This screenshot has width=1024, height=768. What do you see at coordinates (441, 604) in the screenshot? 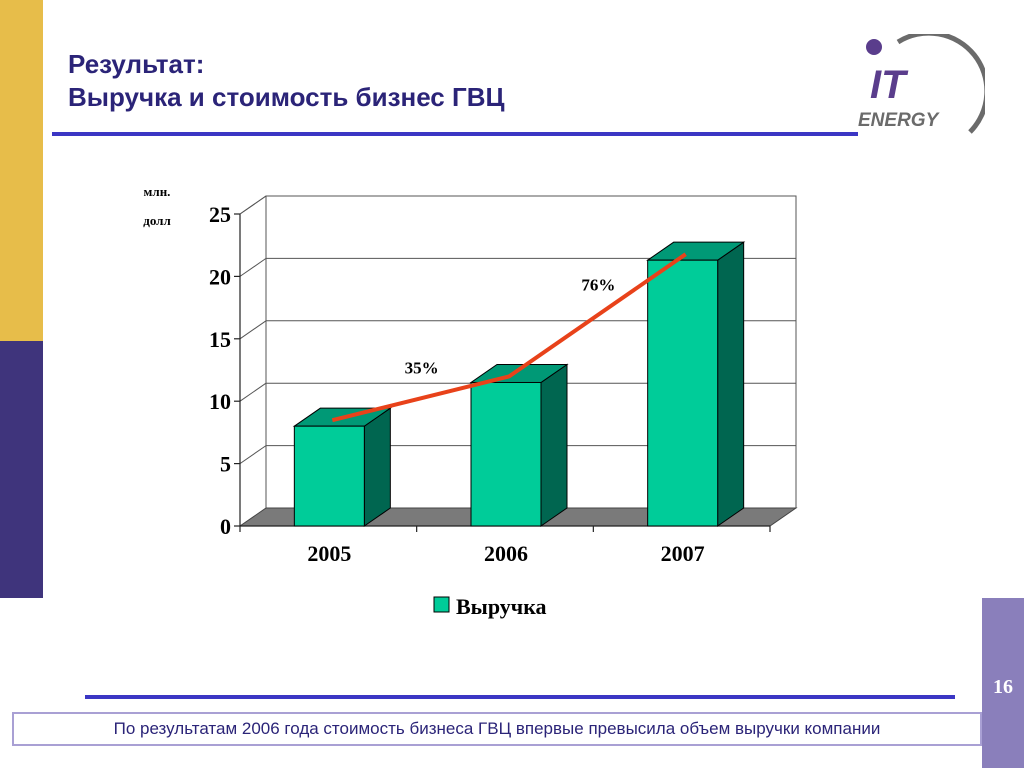
I see `legend-swatch` at bounding box center [441, 604].